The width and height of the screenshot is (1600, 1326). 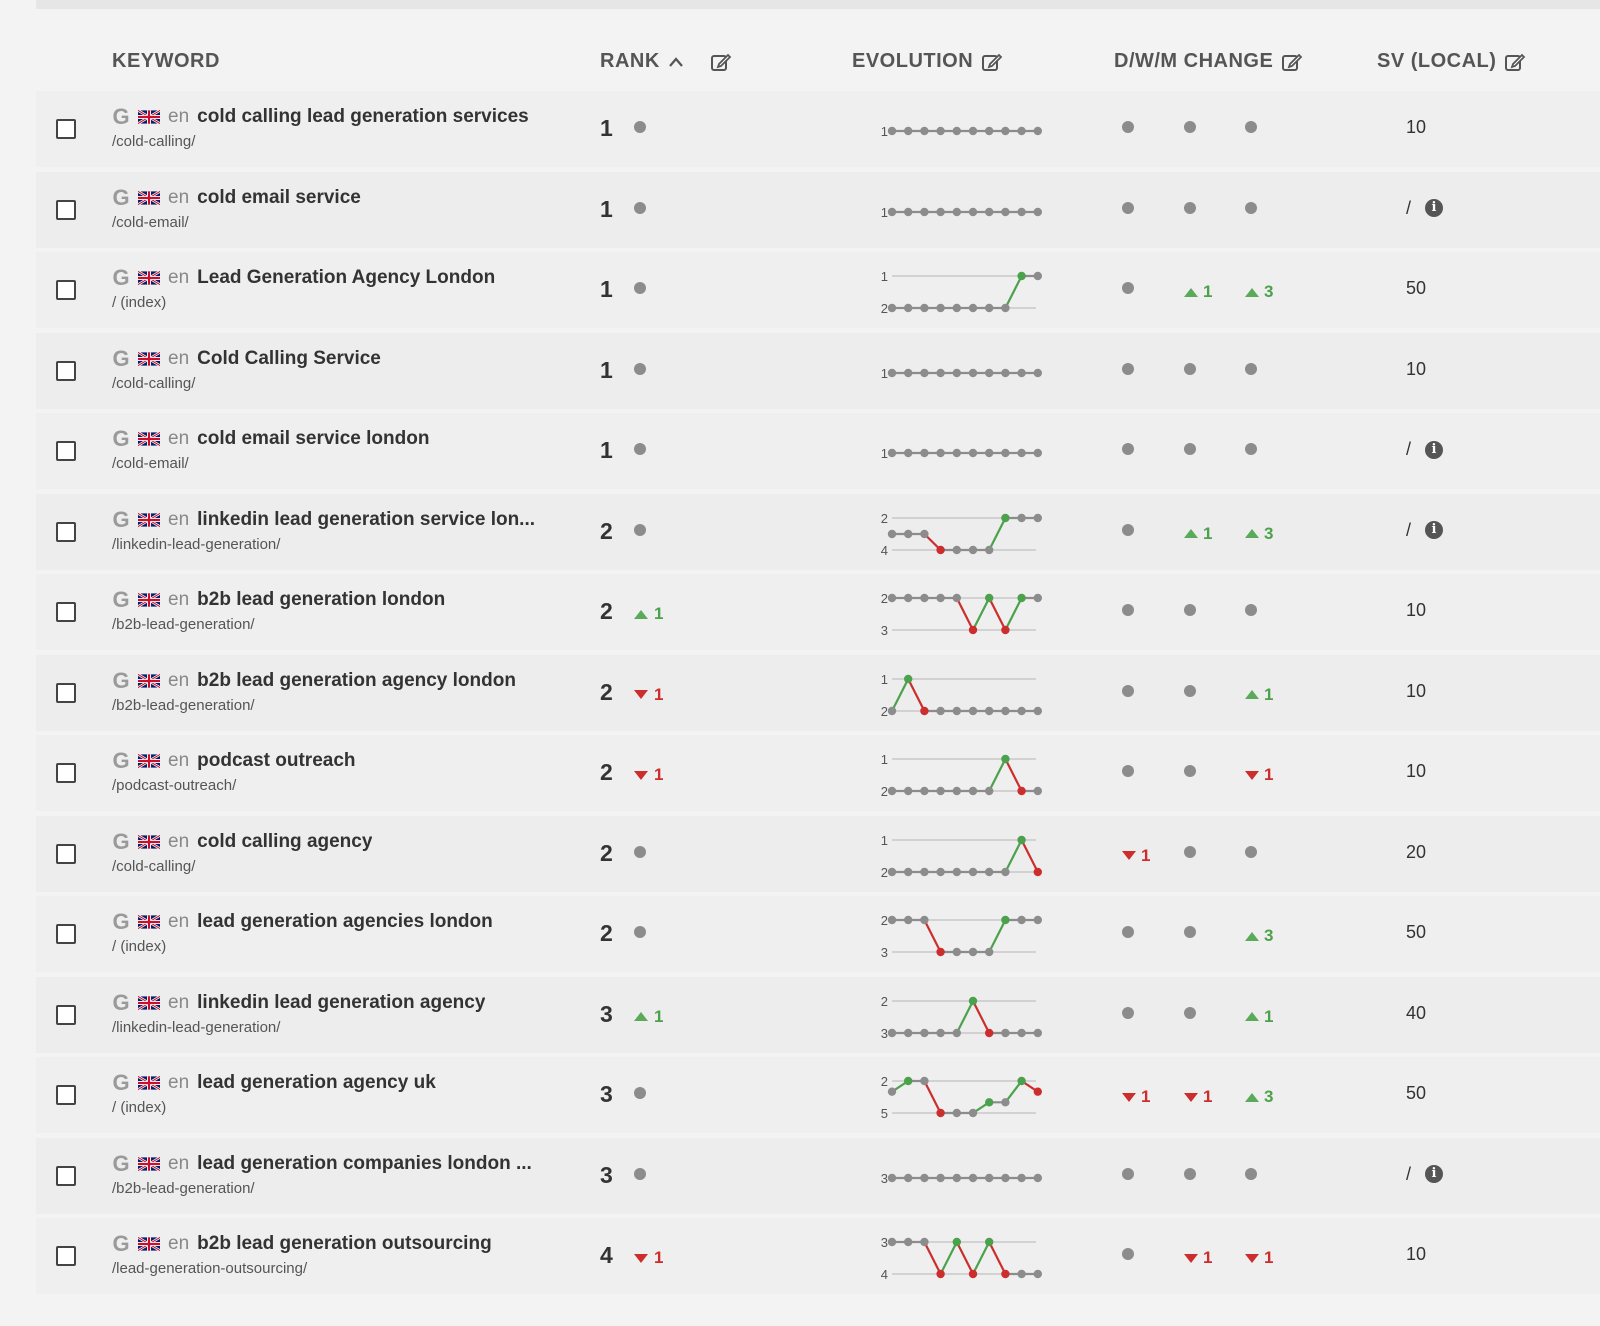 What do you see at coordinates (961, 614) in the screenshot?
I see `evolution-sparkline: 23` at bounding box center [961, 614].